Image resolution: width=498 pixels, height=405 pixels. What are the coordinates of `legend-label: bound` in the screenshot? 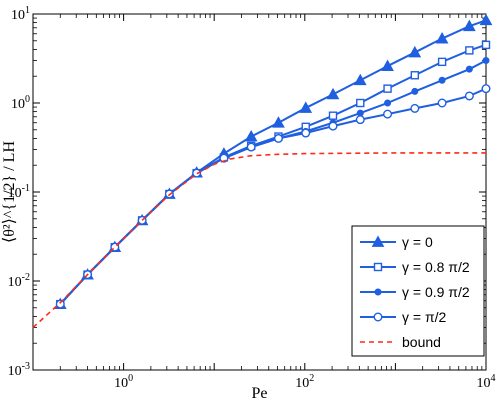 It's located at (421, 342).